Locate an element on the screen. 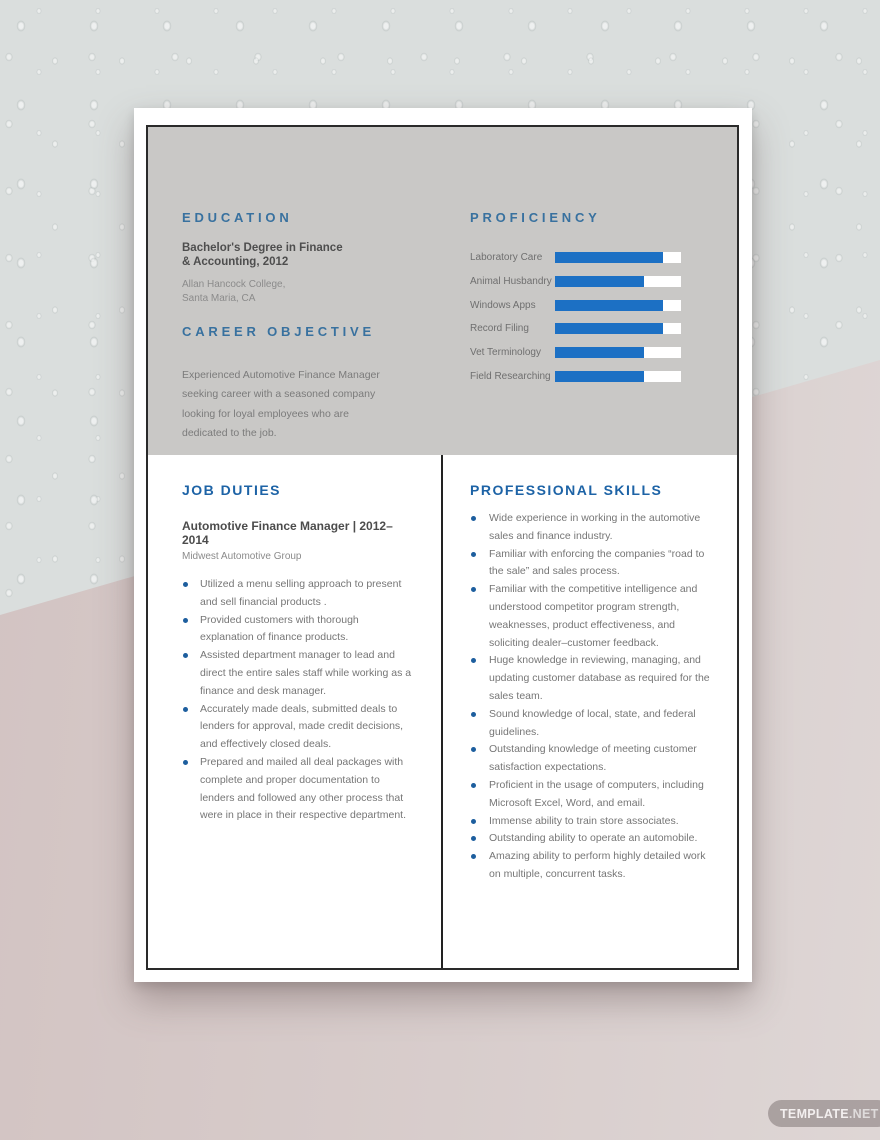 The height and width of the screenshot is (1140, 880). proficiency-row: Laboratory Care is located at coordinates (575, 258).